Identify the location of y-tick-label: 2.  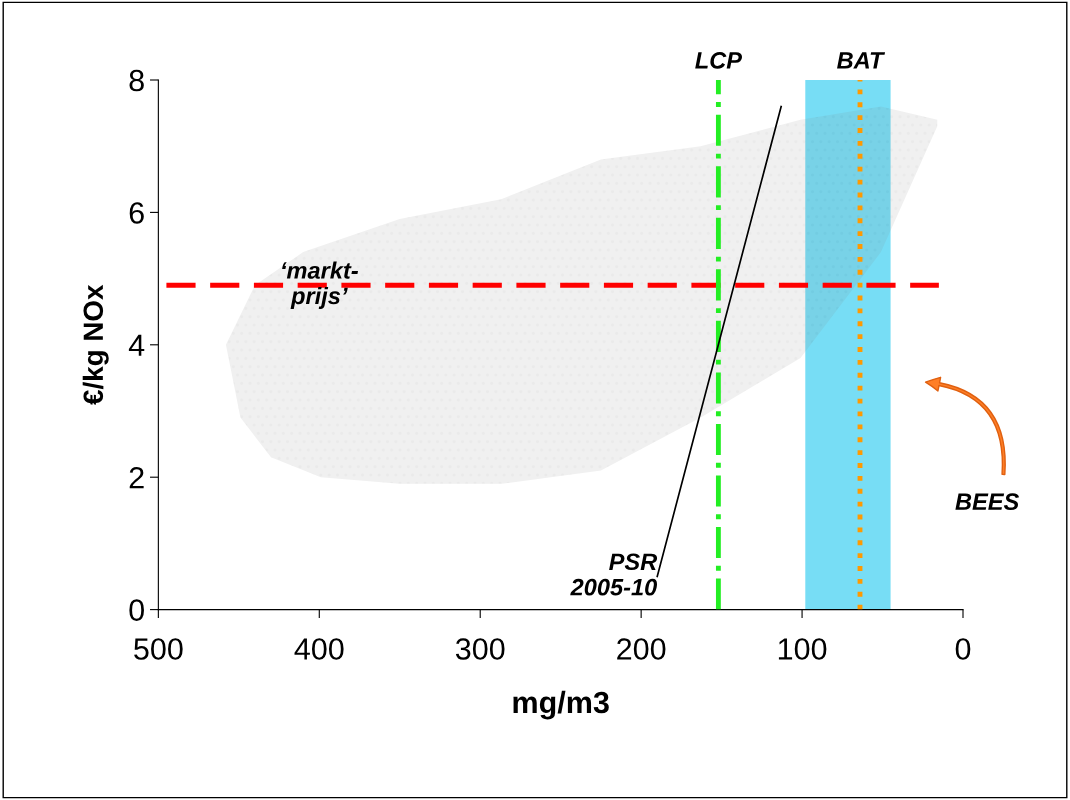
(136, 477).